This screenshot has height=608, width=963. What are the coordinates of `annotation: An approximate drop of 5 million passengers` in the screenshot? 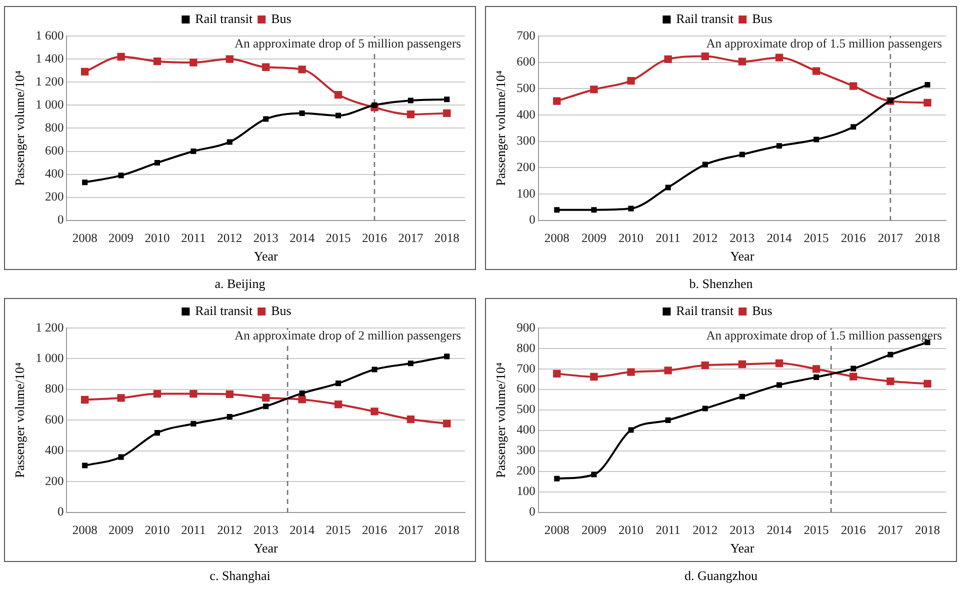 It's located at (348, 43).